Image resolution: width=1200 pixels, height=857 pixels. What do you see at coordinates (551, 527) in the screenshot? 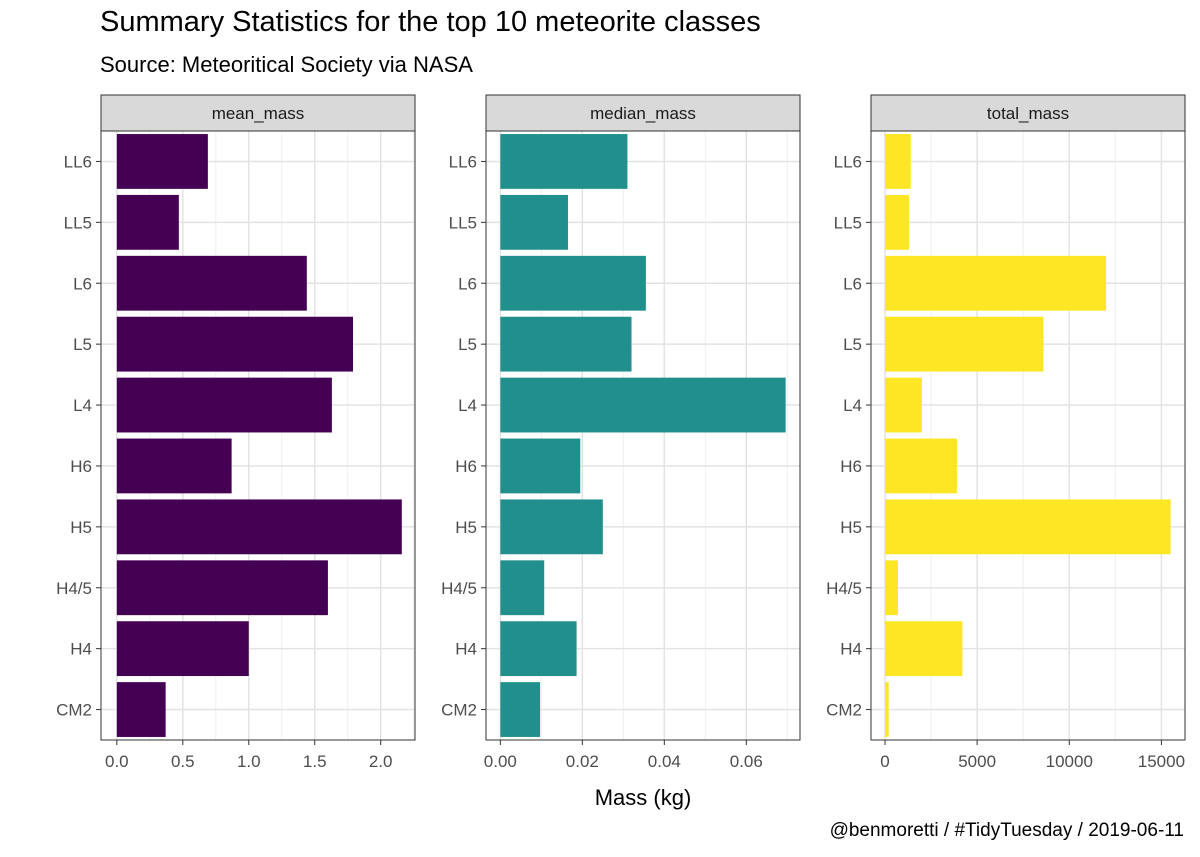
I see `bar-median_mass-H5` at bounding box center [551, 527].